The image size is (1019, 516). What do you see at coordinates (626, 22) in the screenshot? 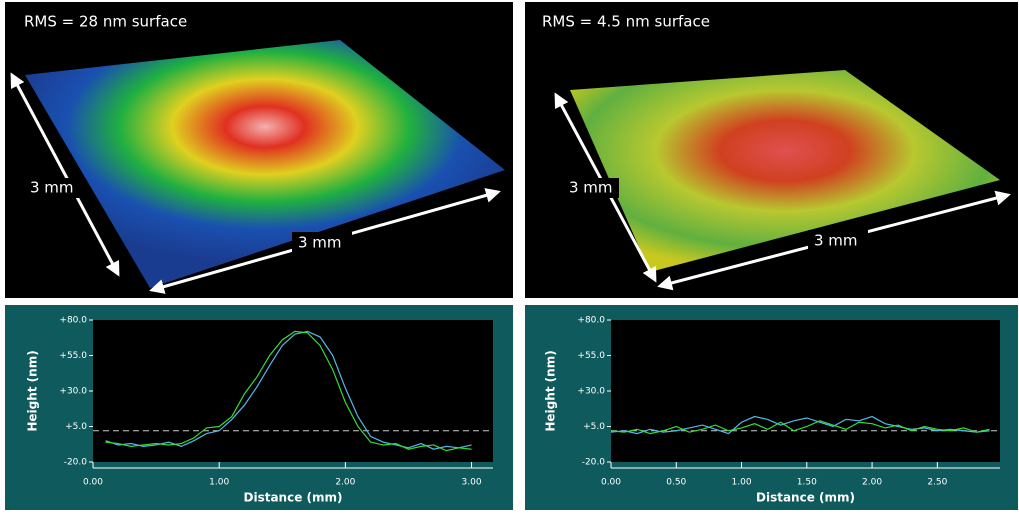
I see `panel-title: RMS = 4.5 nm surface` at bounding box center [626, 22].